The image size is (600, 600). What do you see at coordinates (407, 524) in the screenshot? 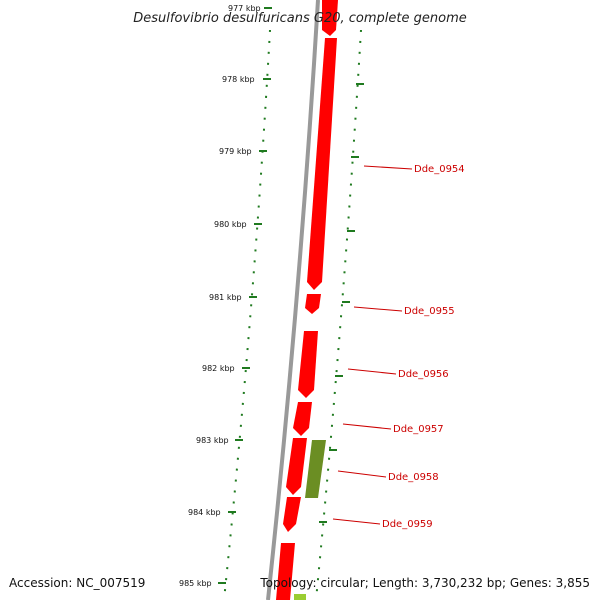
I see `gene-label: Dde_0959` at bounding box center [407, 524].